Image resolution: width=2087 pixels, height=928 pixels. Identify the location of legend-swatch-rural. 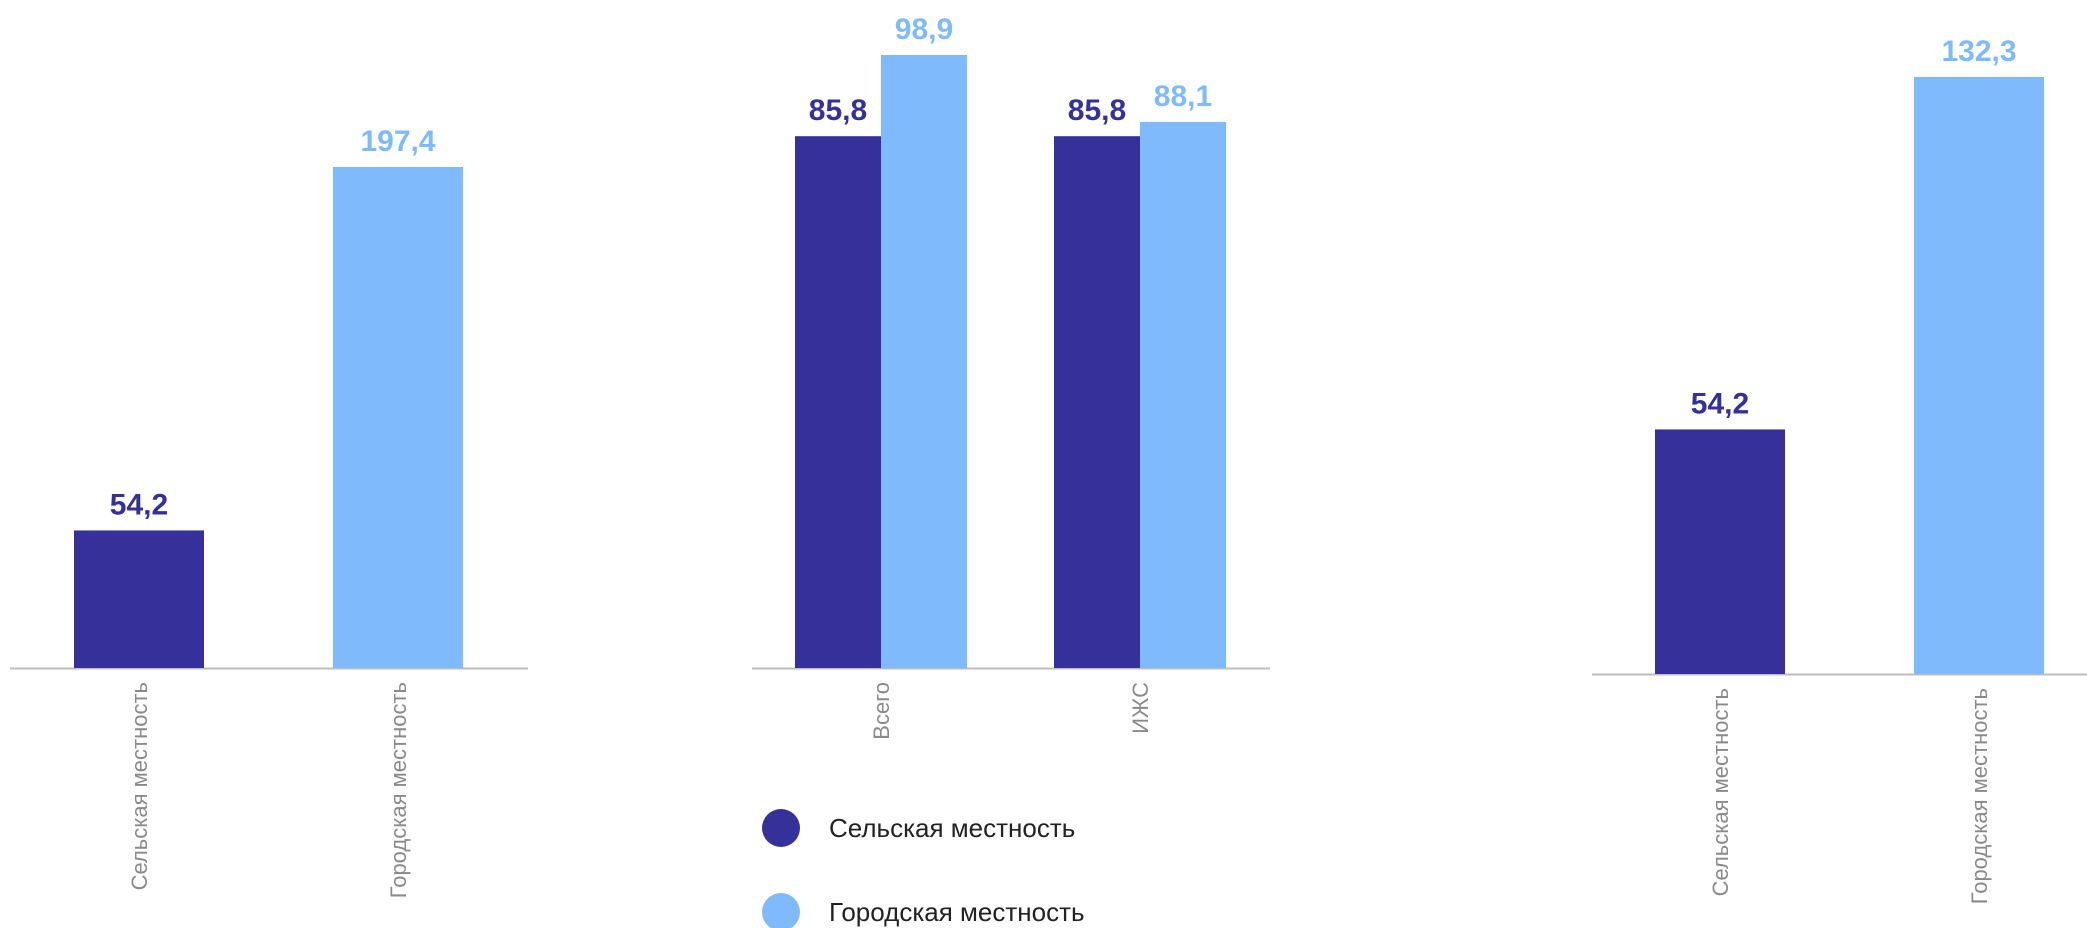
(781, 828).